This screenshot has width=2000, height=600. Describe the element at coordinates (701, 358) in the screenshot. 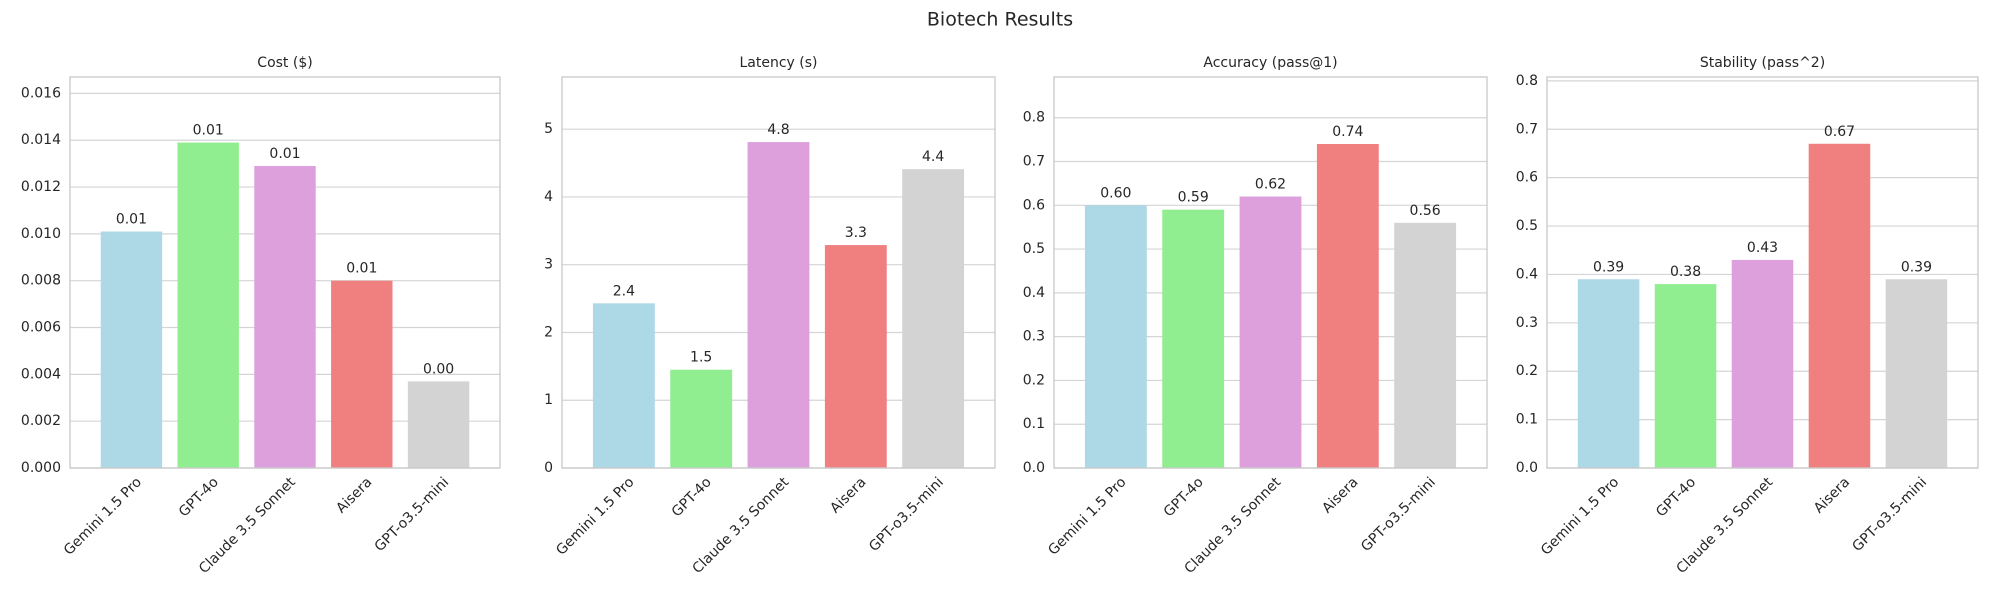

I see `value-label: 1.5` at that location.